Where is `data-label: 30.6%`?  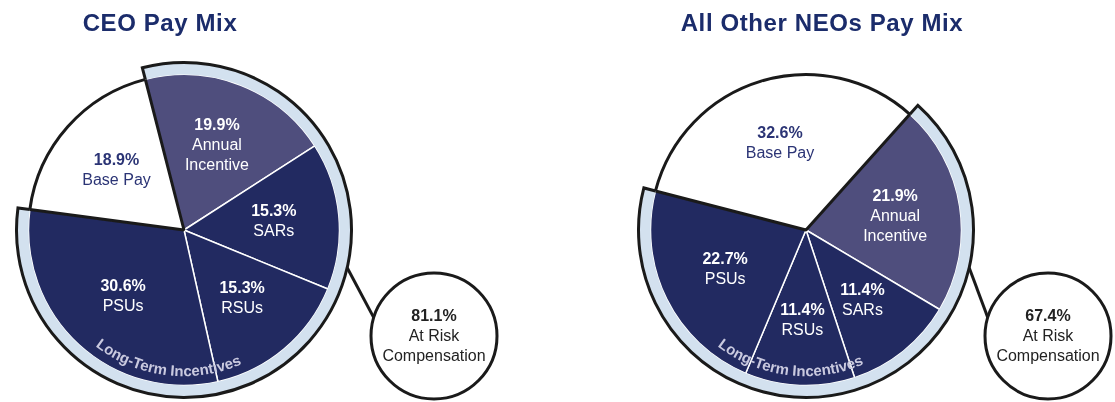
data-label: 30.6% is located at coordinates (123, 285).